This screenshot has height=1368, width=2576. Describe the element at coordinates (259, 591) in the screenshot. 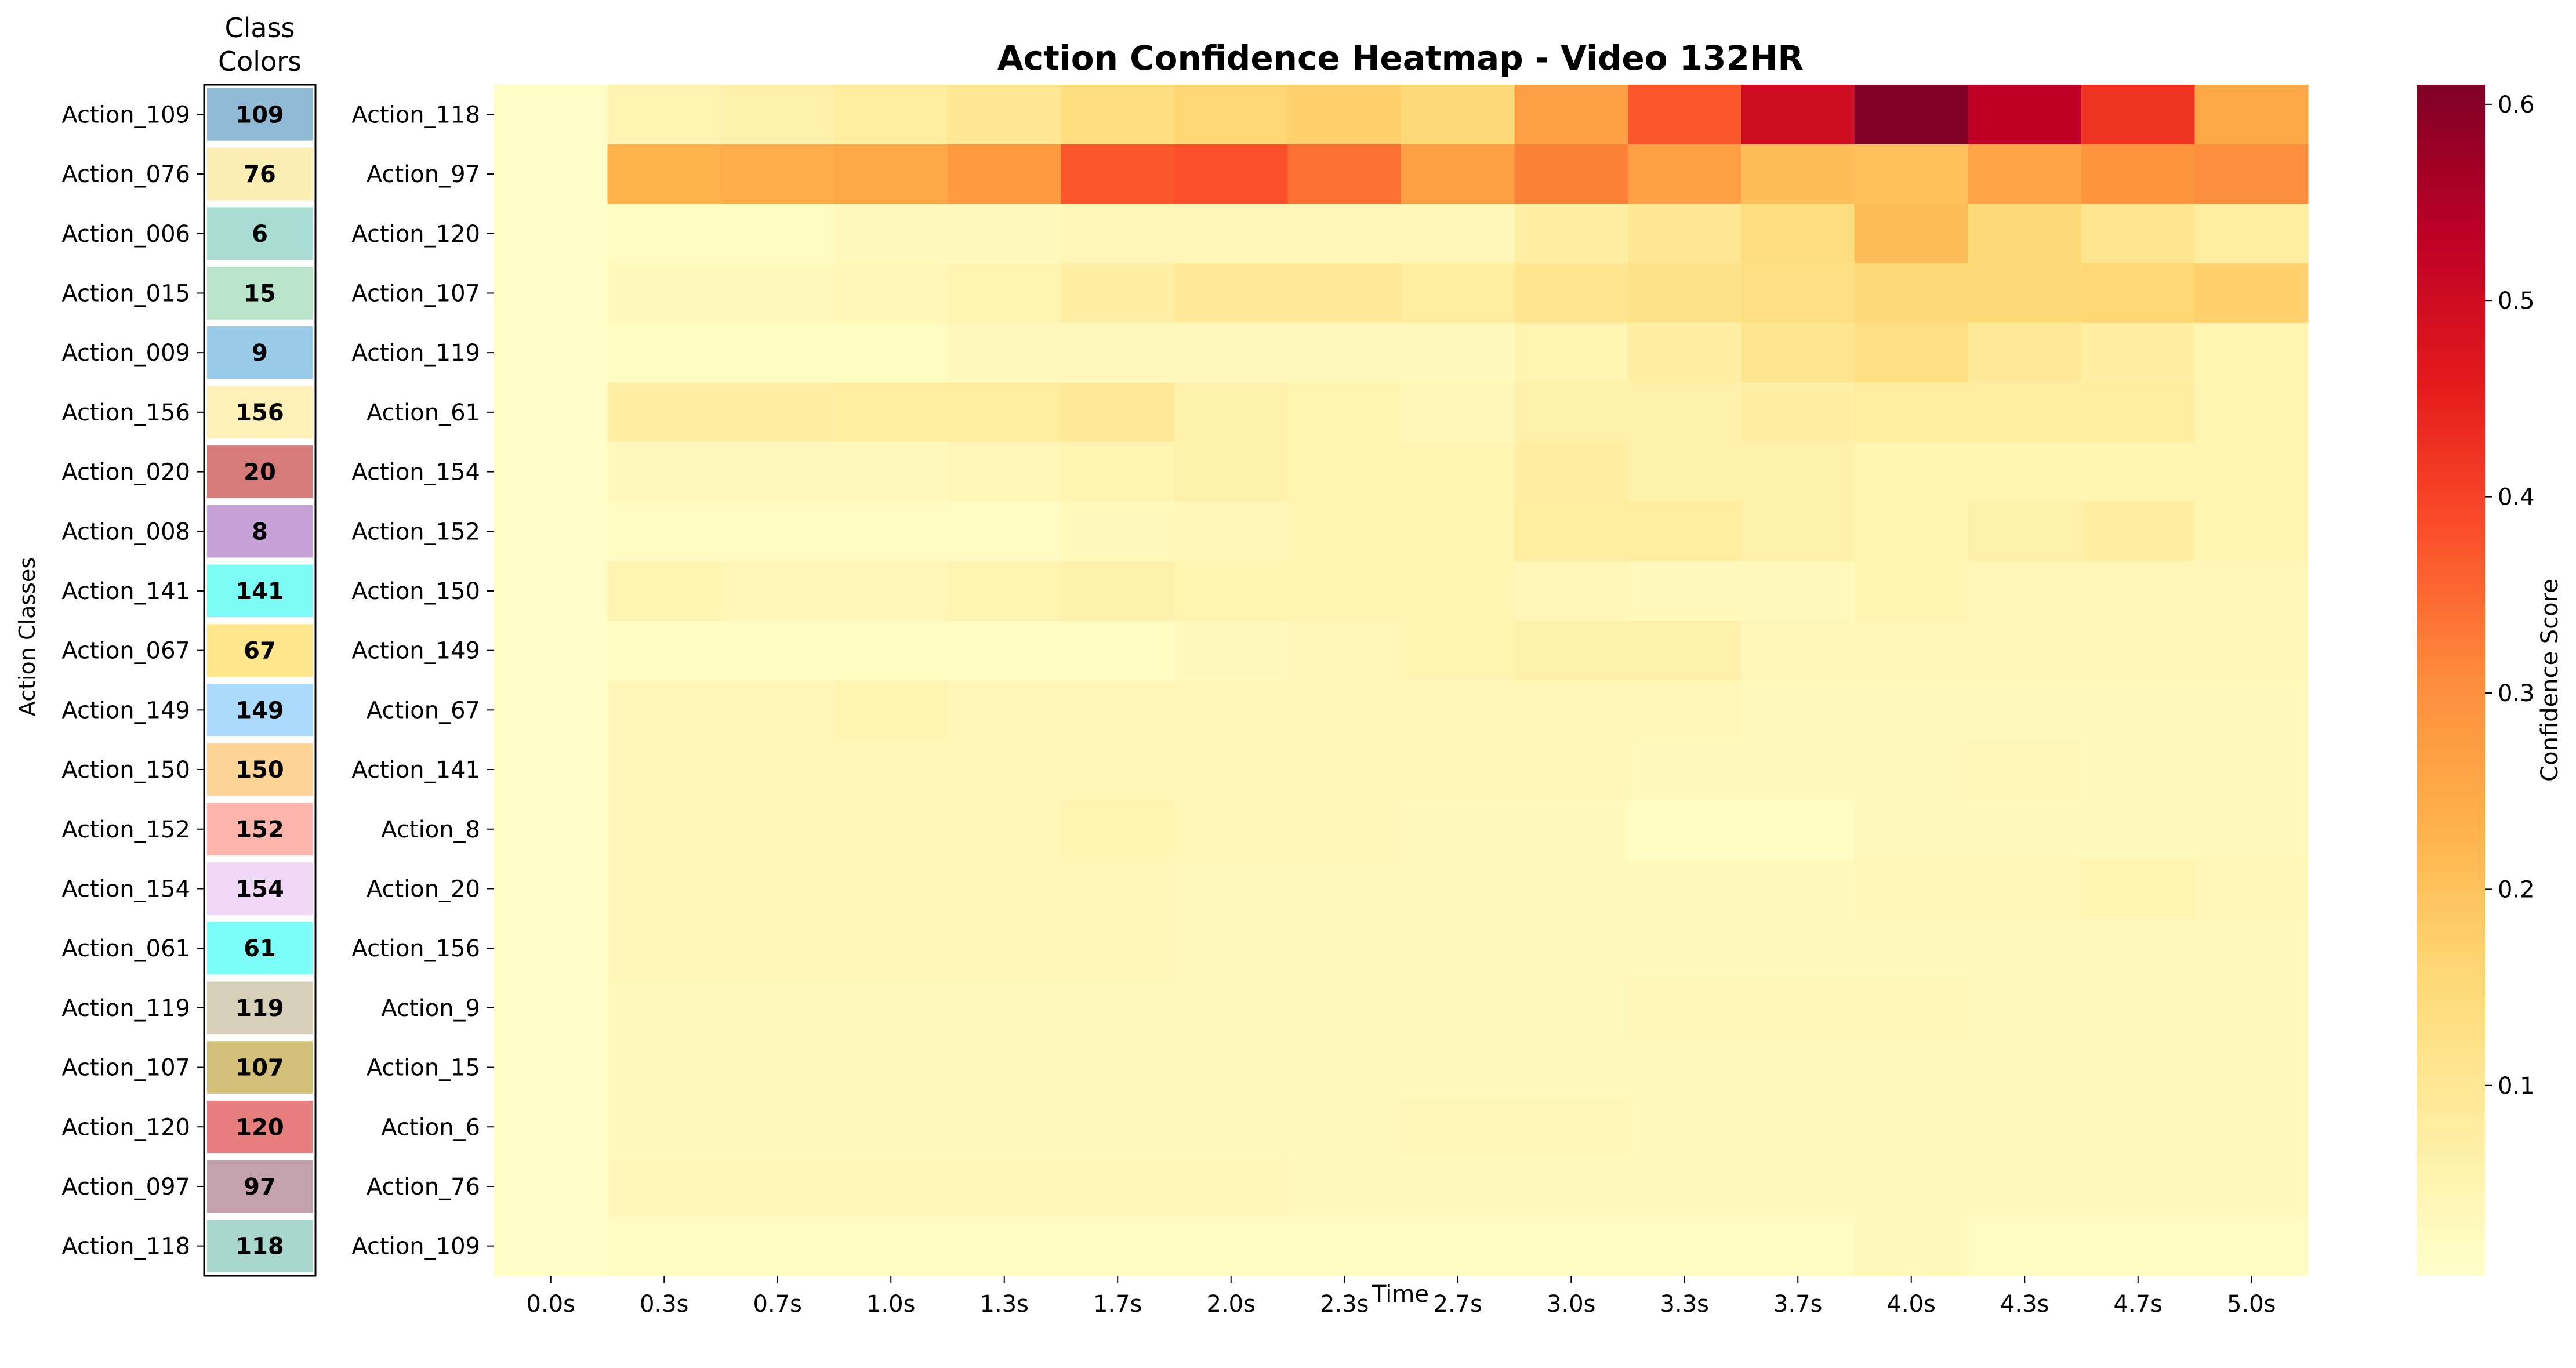

I see `class-id-label: 141` at that location.